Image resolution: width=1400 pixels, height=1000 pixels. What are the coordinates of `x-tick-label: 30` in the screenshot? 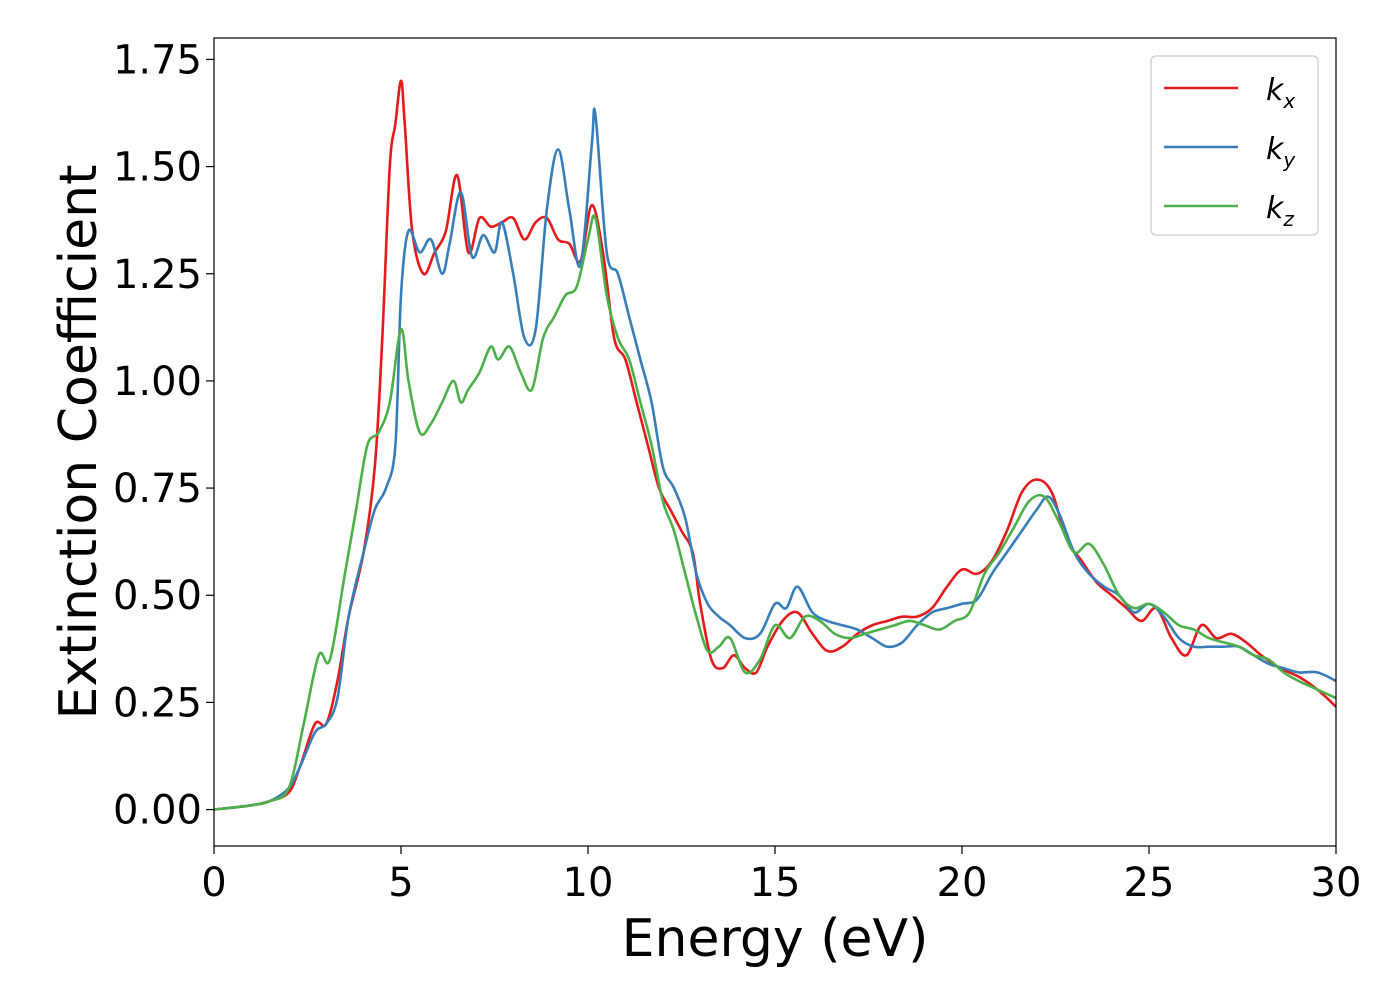 It's located at (1336, 883).